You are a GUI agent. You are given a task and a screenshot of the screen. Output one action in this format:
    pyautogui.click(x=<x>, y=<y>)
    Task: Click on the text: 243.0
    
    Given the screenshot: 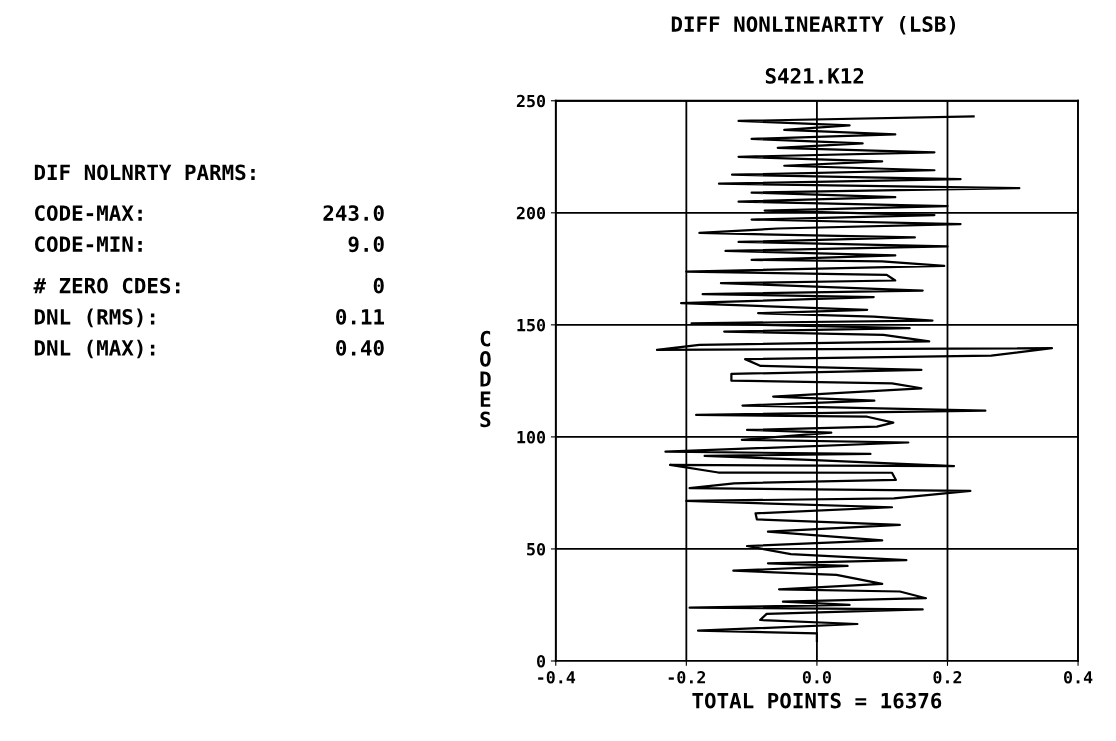 What is the action you would take?
    pyautogui.click(x=353, y=213)
    